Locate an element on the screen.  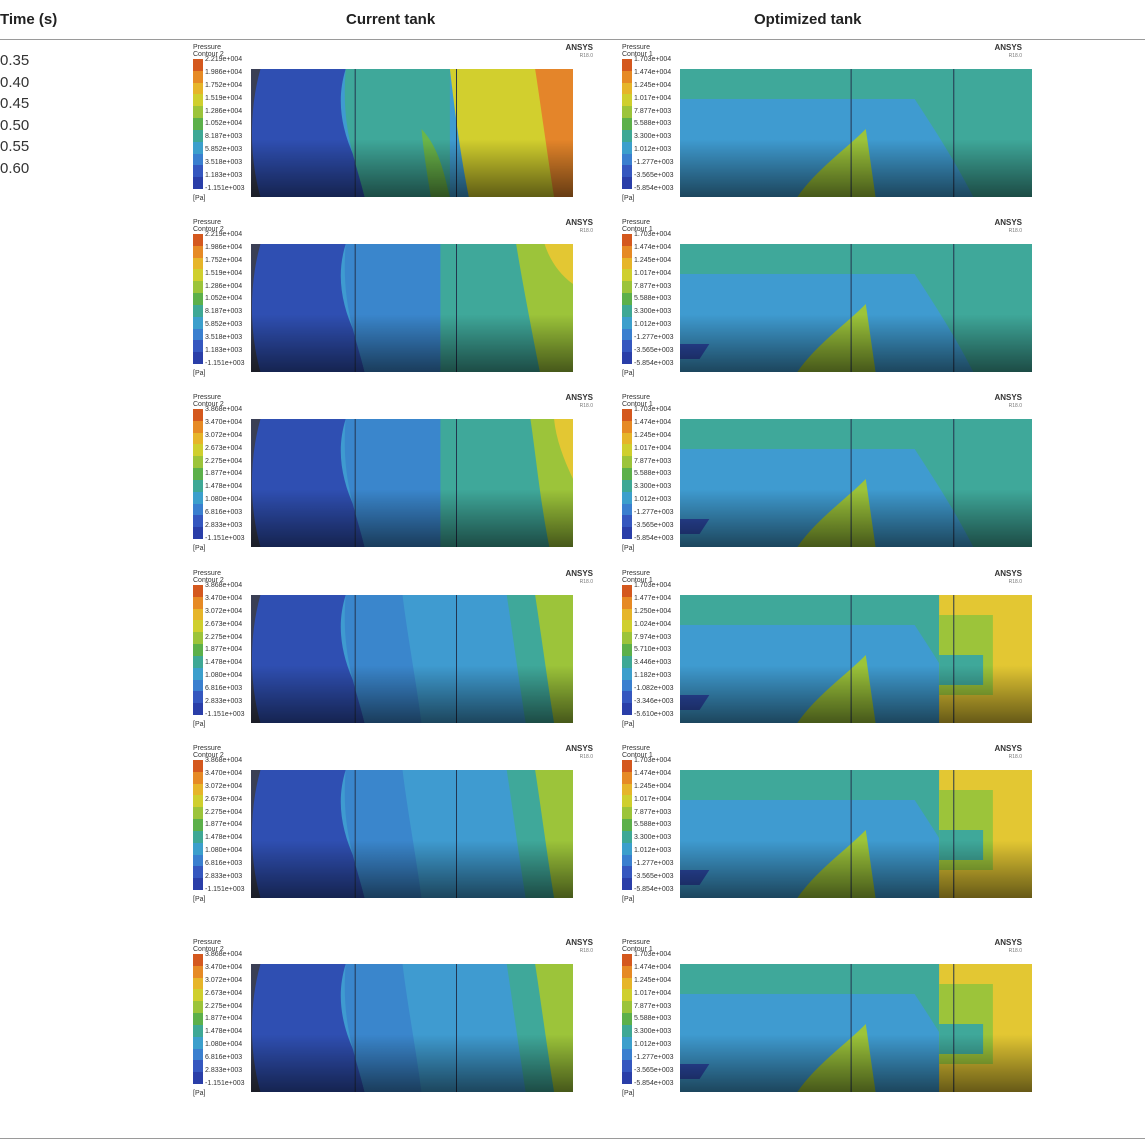
legend-value: 1.080e+004 is located at coordinates (224, 500).